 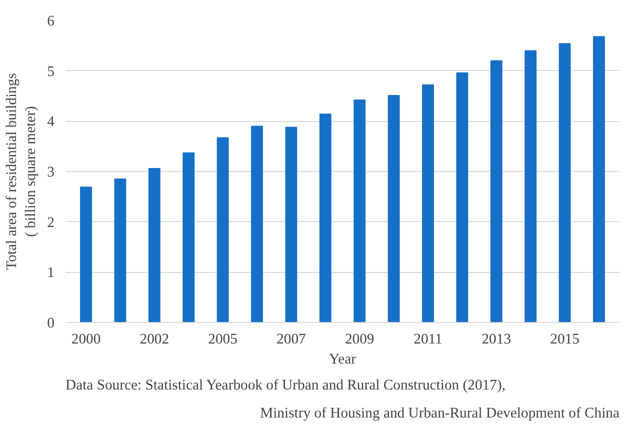 I want to click on x-tick-label: 2002, so click(x=155, y=340).